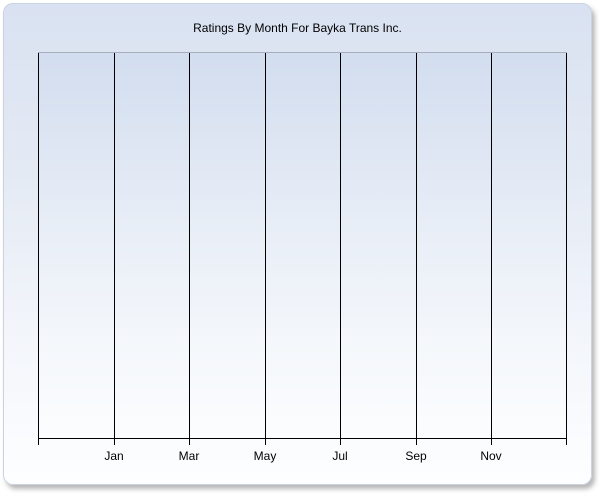  I want to click on x-axis-label: Jan, so click(114, 456).